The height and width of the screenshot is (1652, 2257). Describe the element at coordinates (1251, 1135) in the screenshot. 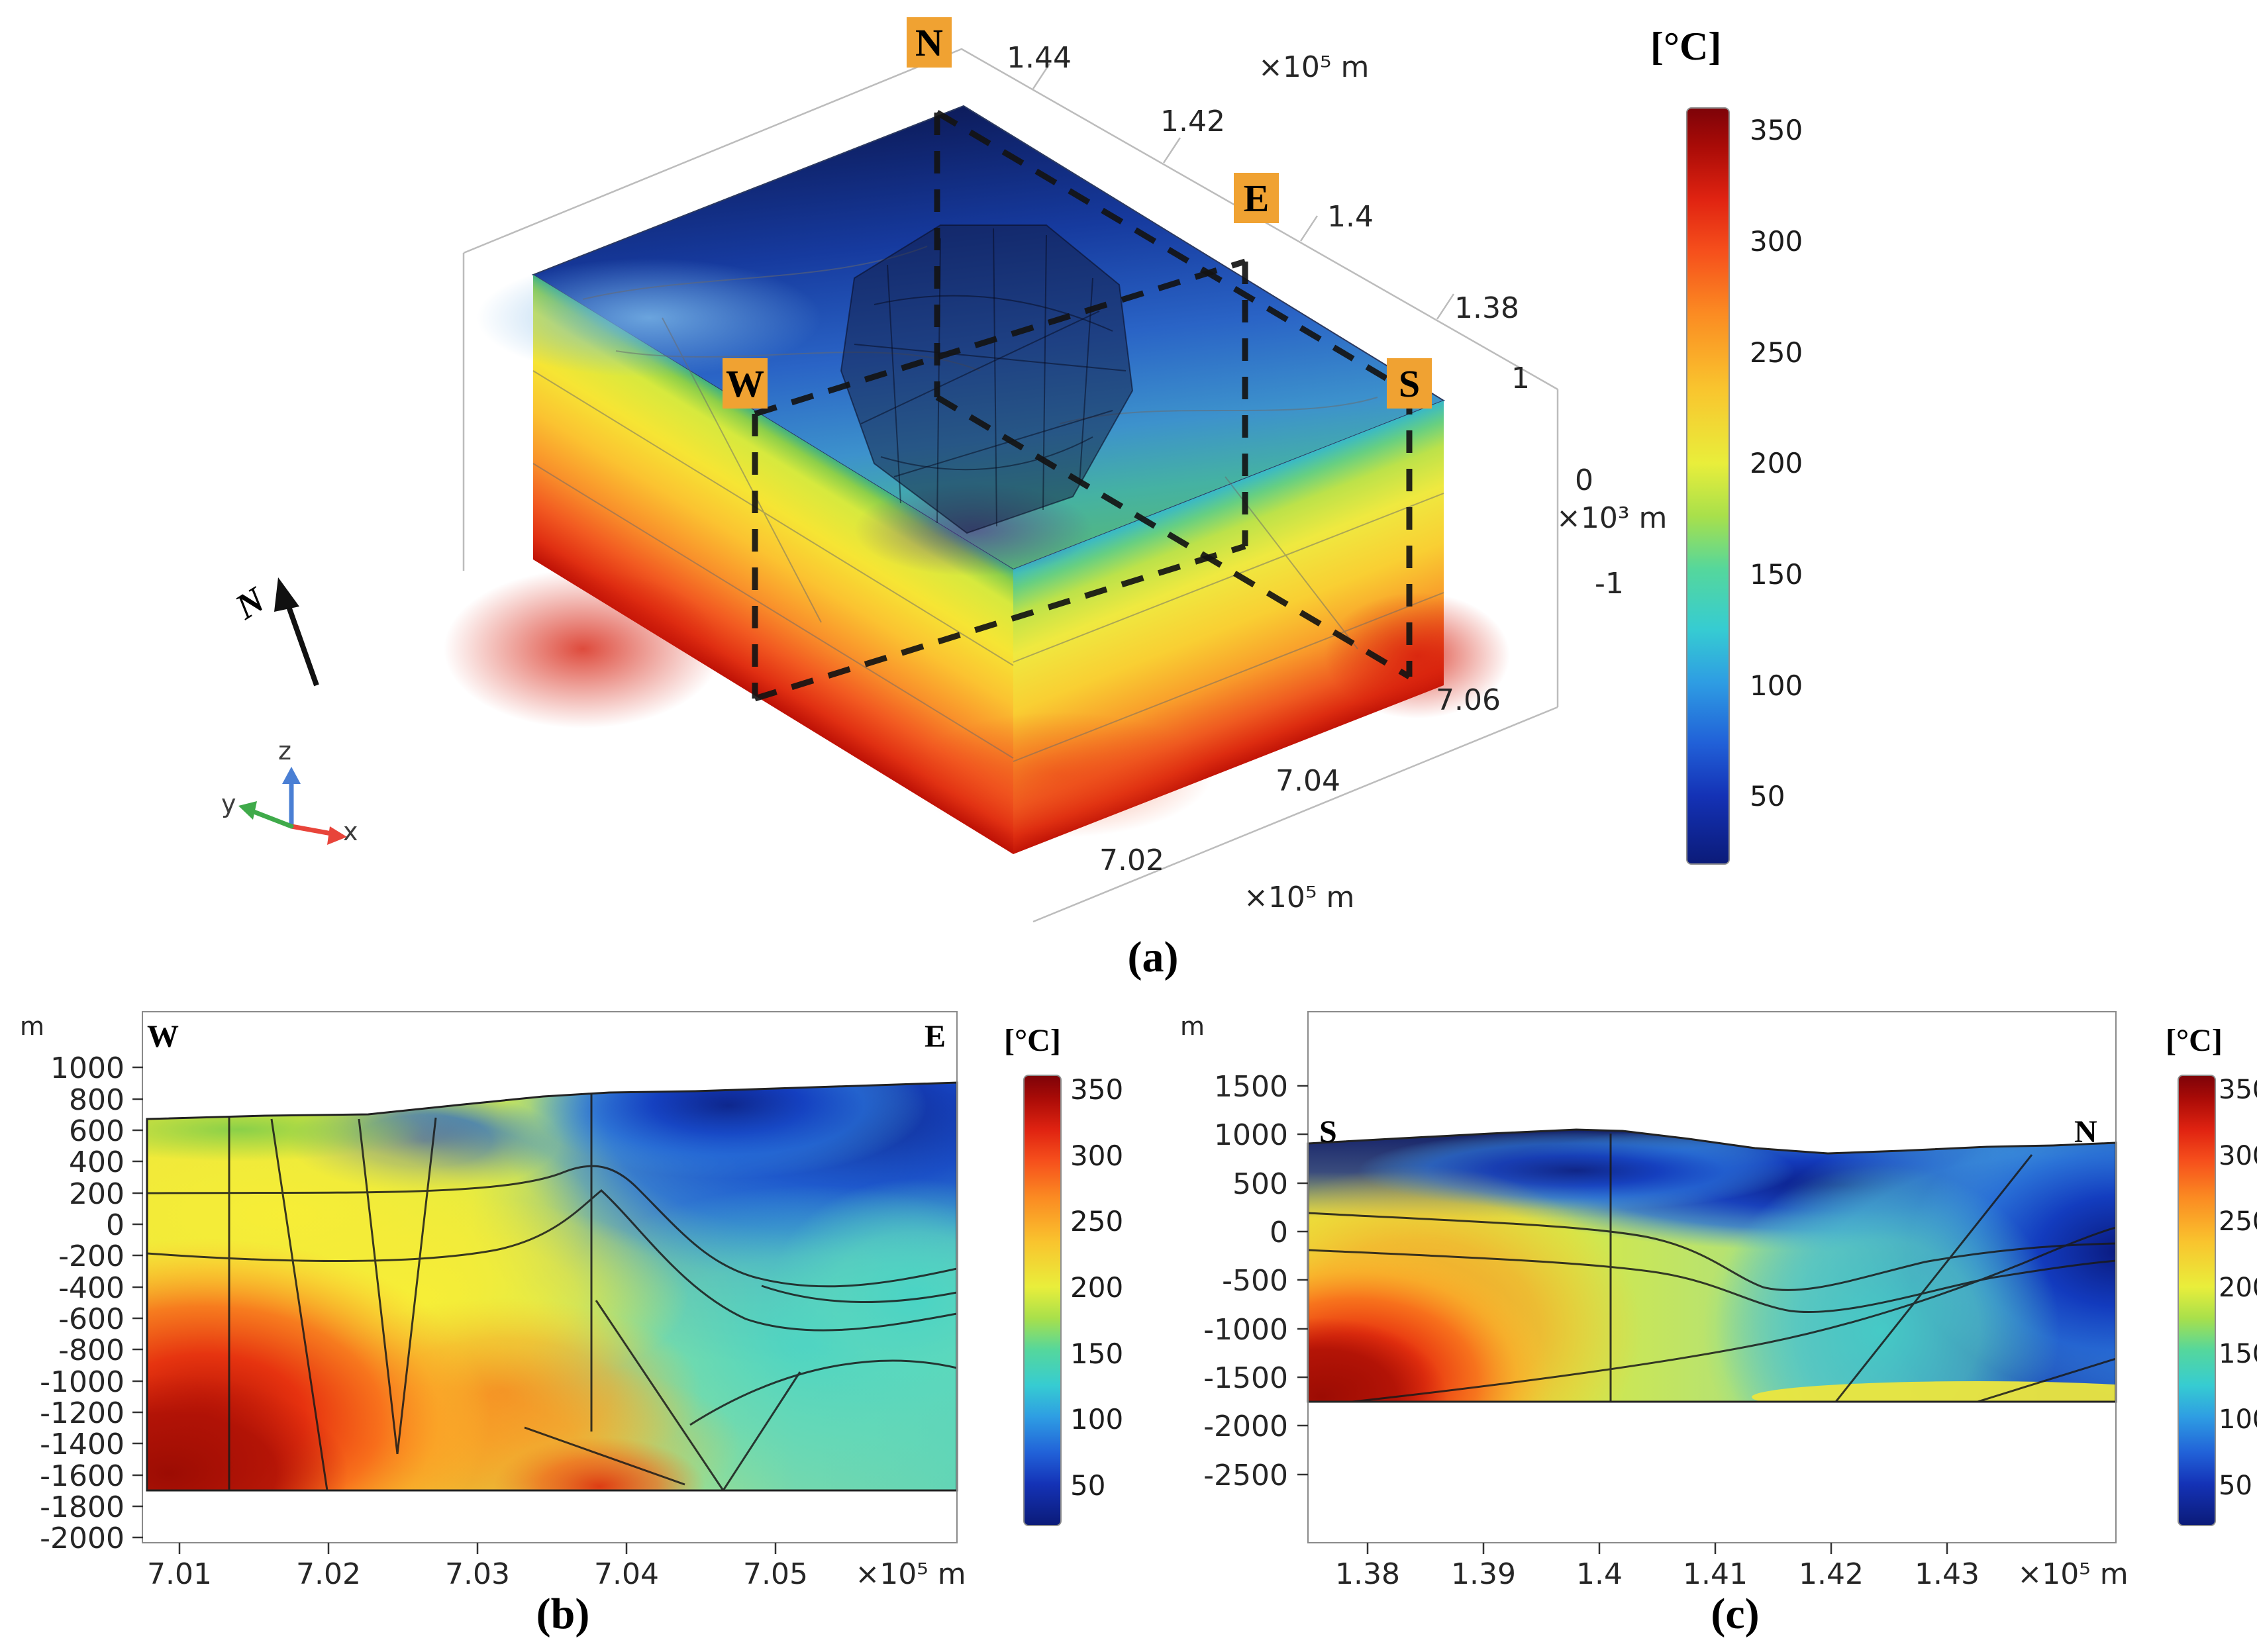

I see `c-y-tick: 1000` at that location.